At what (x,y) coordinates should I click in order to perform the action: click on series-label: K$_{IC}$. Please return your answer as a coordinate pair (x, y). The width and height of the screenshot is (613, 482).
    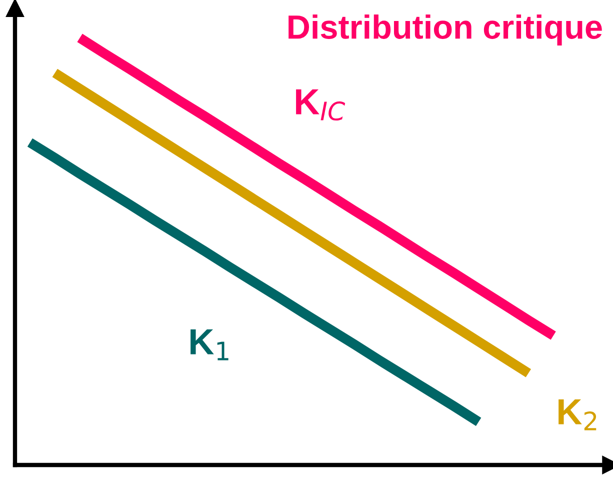
    Looking at the image, I should click on (321, 105).